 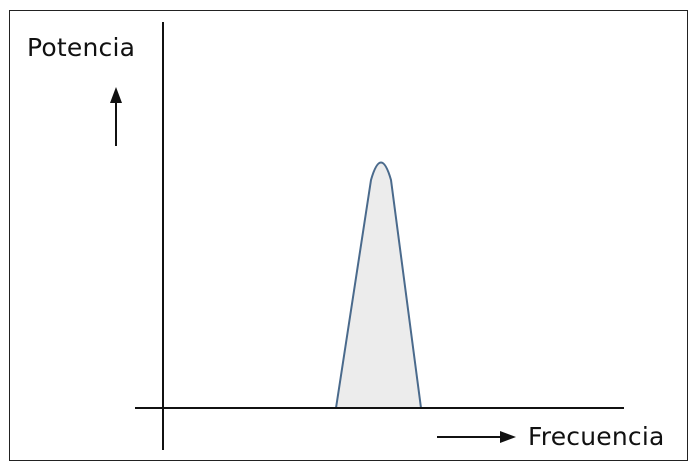 I want to click on y-axis-label: Potencia, so click(x=81, y=47).